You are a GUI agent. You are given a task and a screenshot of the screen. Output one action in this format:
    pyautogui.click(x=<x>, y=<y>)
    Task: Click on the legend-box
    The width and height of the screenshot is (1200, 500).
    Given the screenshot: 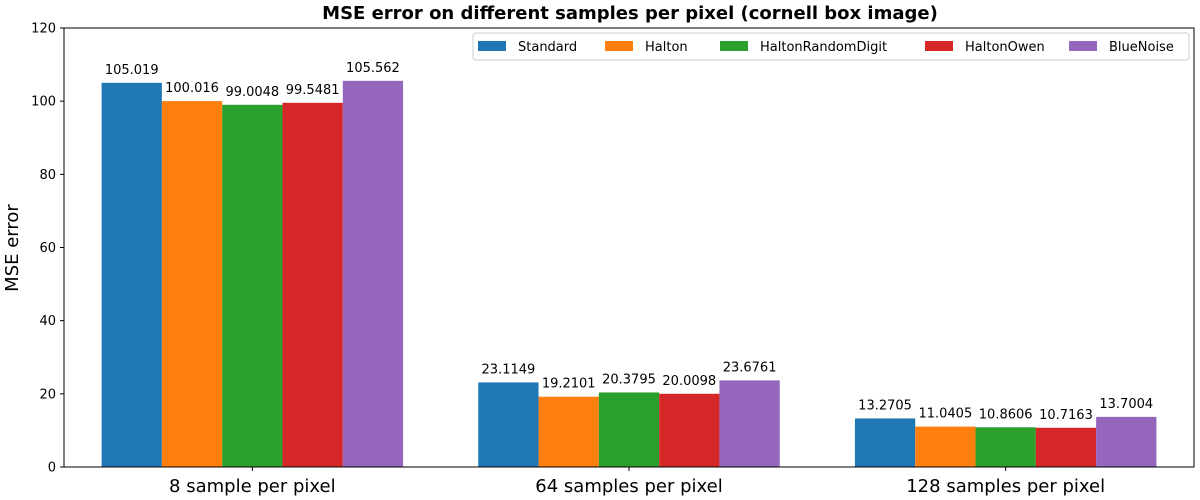 What is the action you would take?
    pyautogui.click(x=831, y=46)
    